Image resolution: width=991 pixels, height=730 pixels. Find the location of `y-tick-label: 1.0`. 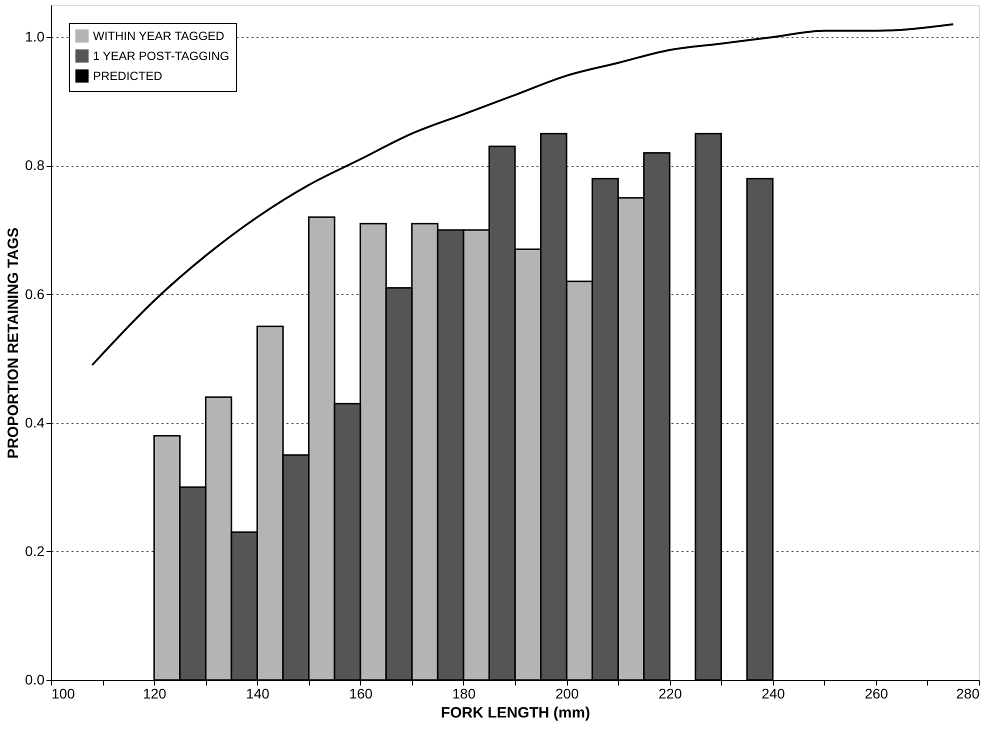

y-tick-label: 1.0 is located at coordinates (35, 36).